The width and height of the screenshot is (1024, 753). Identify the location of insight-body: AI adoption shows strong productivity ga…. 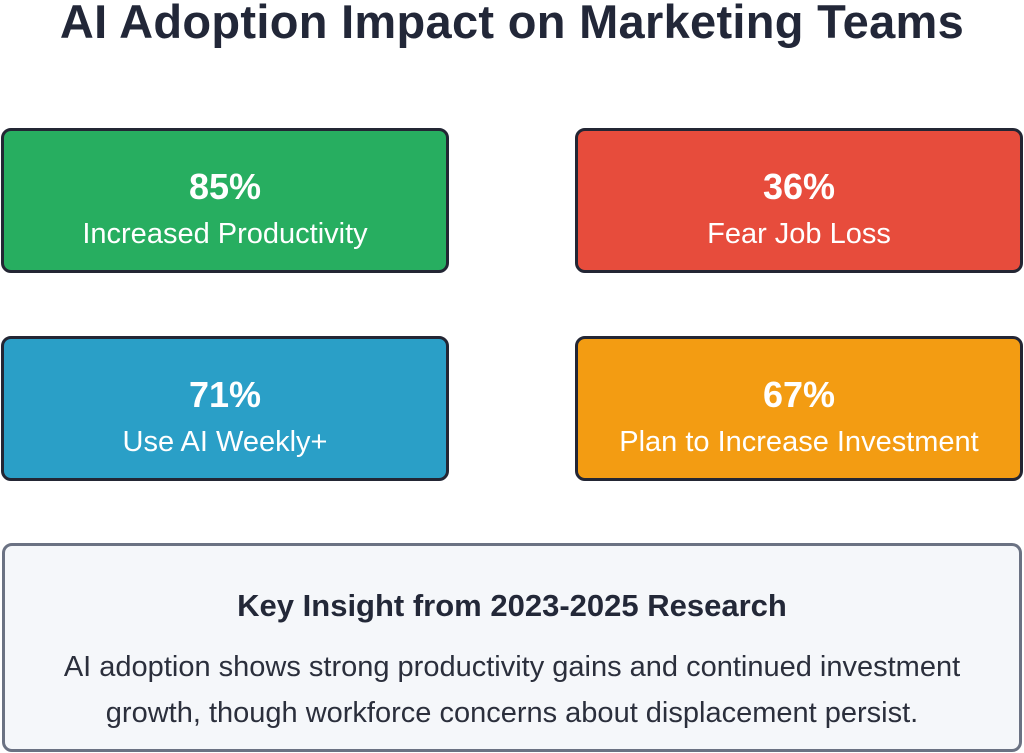
(512, 690).